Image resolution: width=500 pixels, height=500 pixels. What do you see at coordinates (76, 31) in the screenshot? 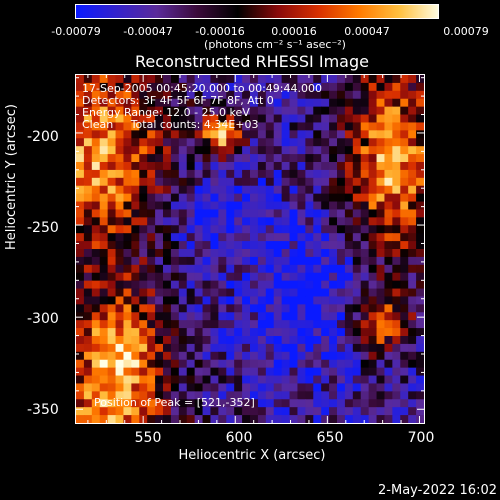
I see `colorbar-tick-label: -0.00079` at bounding box center [76, 31].